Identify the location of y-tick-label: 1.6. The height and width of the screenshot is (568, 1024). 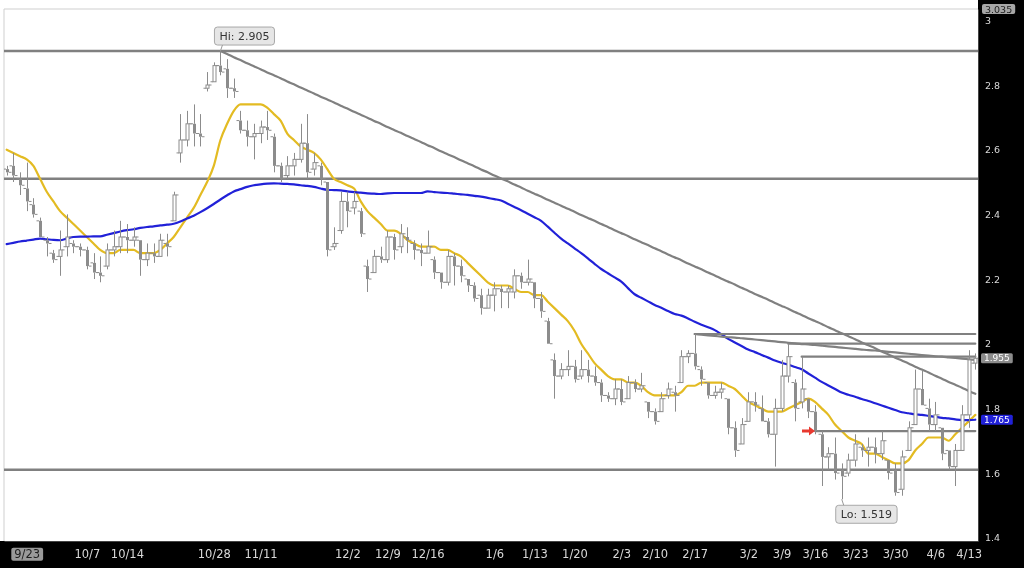
(993, 473).